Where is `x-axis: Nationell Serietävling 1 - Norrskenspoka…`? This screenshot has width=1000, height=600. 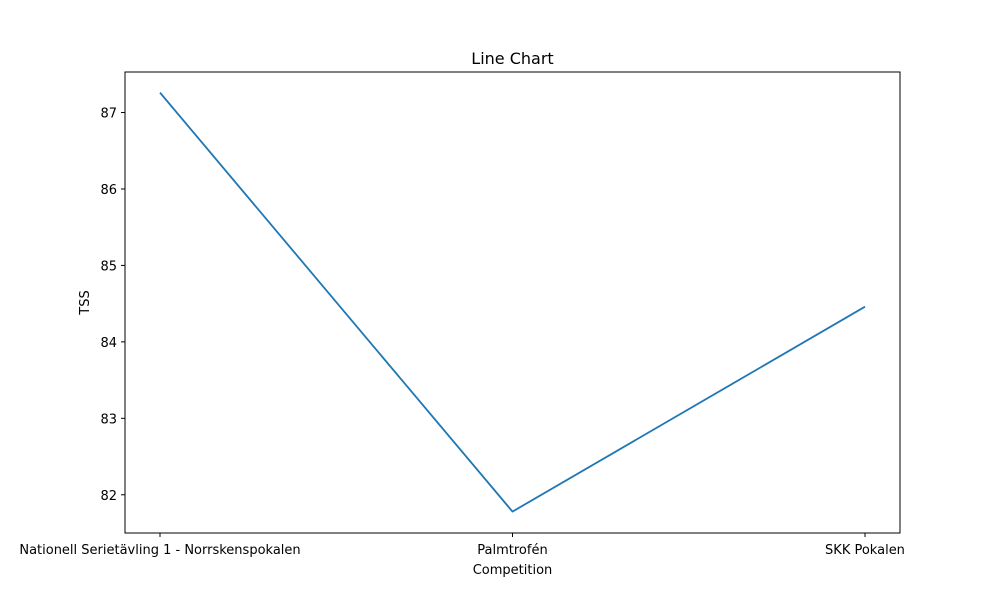 x-axis: Nationell Serietävling 1 - Norrskenspoka… is located at coordinates (462, 545).